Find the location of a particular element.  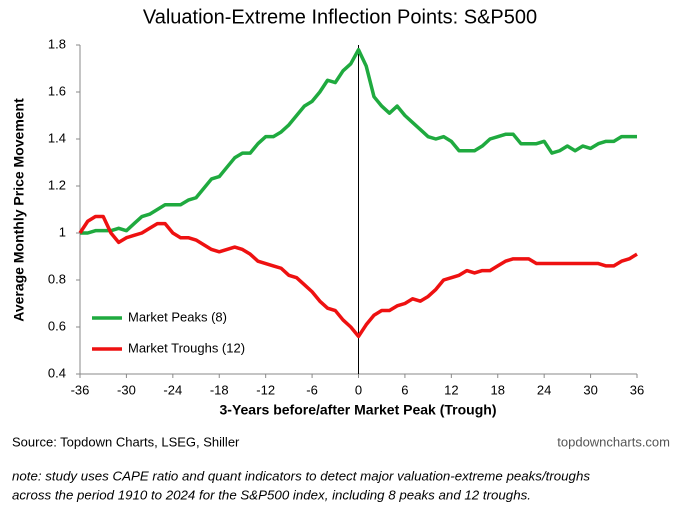

x-tick-label: -18 is located at coordinates (219, 389).